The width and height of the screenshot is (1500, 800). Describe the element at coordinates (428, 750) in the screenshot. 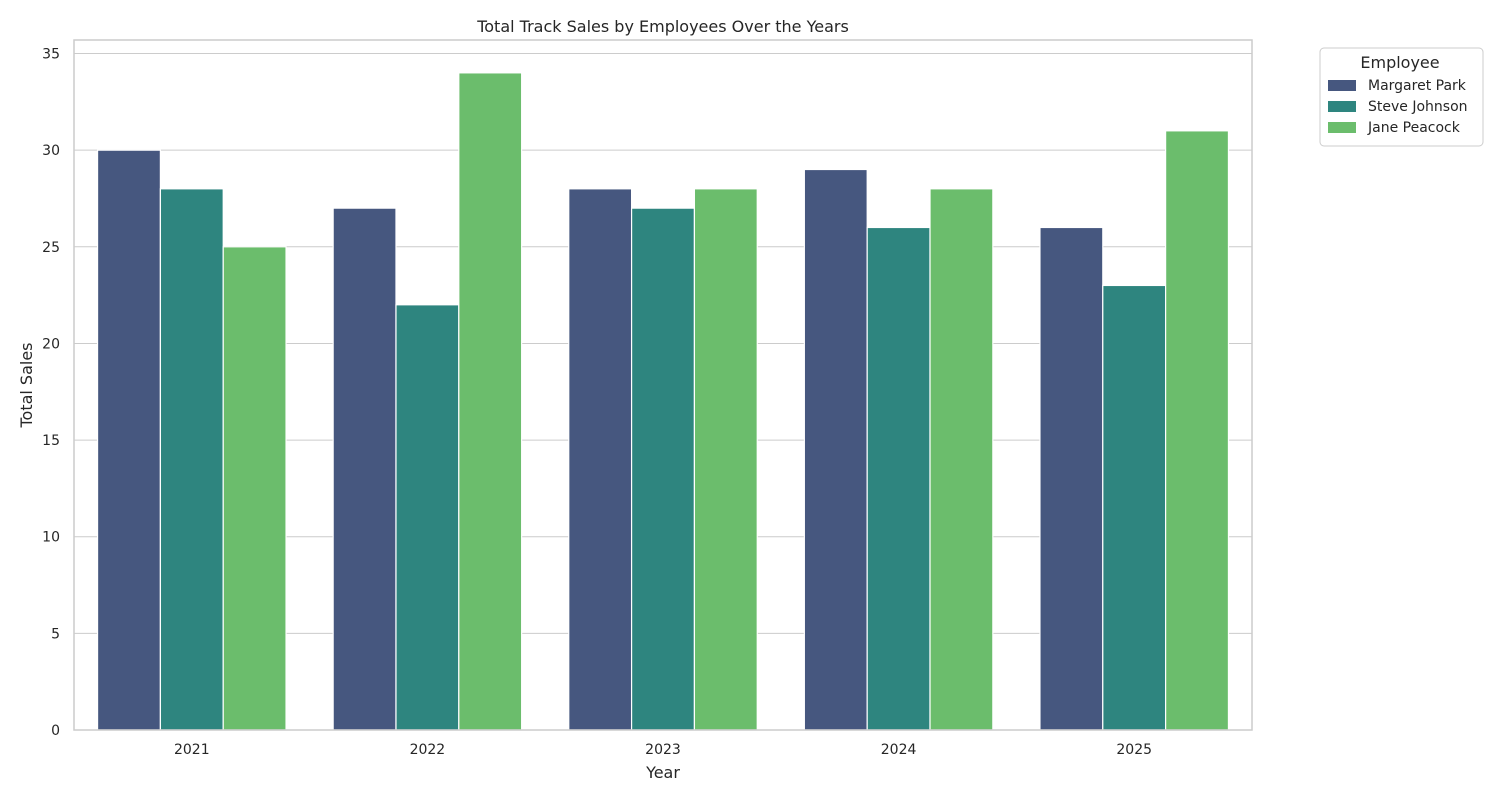

I see `x-tick-label: 2022` at that location.